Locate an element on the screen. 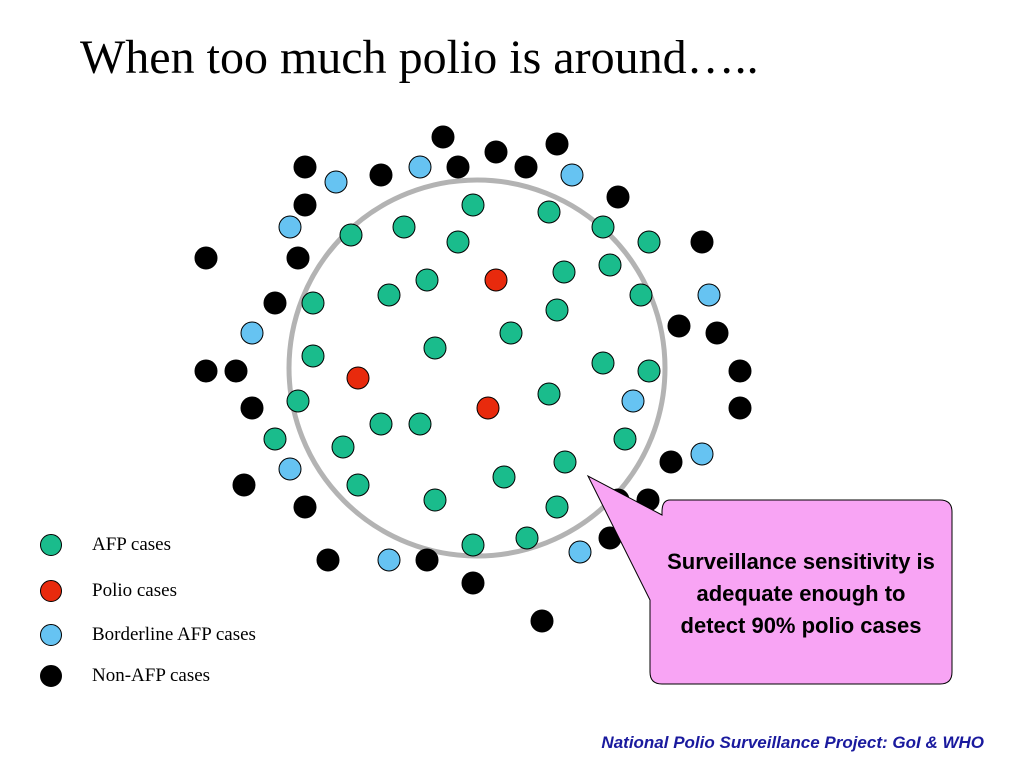 The height and width of the screenshot is (768, 1024). legend-label-borderline: Borderline AFP cases is located at coordinates (174, 634).